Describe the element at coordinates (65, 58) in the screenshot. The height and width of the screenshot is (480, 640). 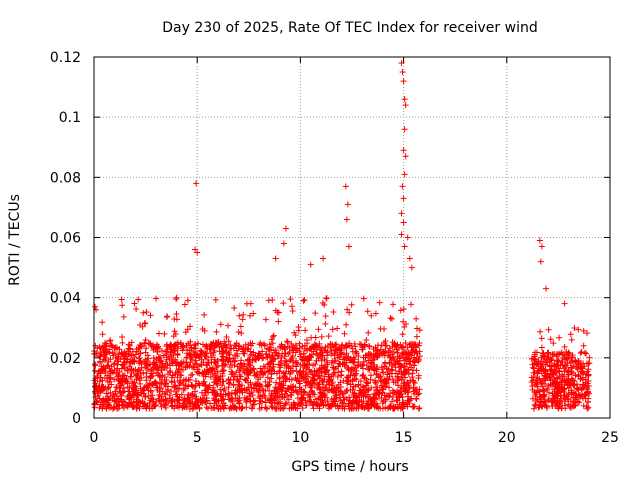
I see `y-tick-label: 0.12` at that location.